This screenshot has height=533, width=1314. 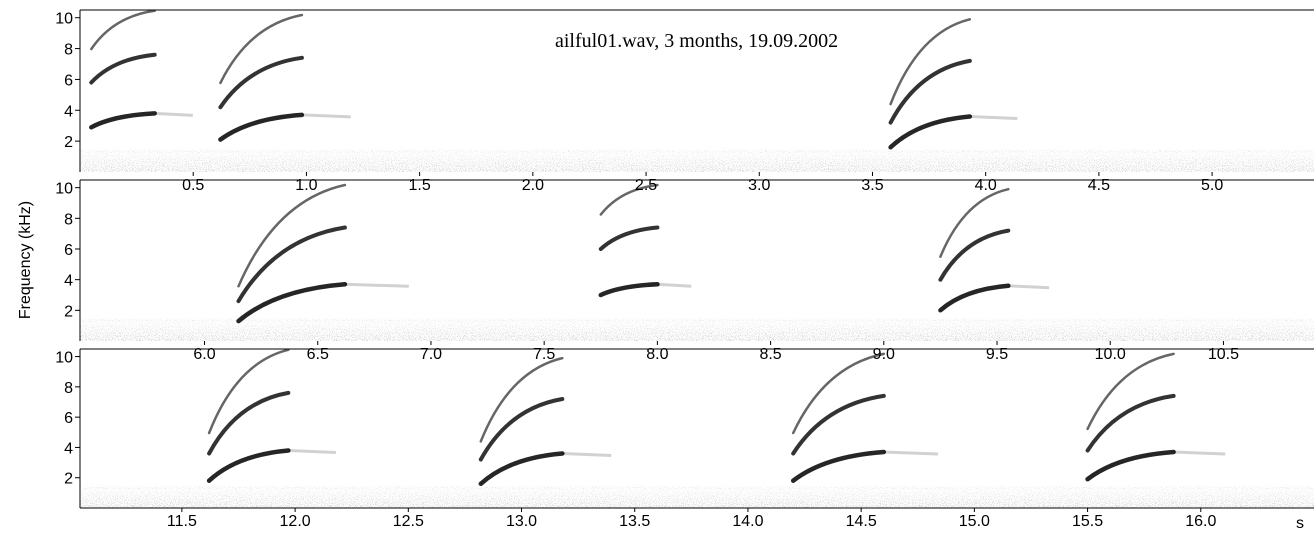 What do you see at coordinates (318, 354) in the screenshot?
I see `x-tick-label: 6.5` at bounding box center [318, 354].